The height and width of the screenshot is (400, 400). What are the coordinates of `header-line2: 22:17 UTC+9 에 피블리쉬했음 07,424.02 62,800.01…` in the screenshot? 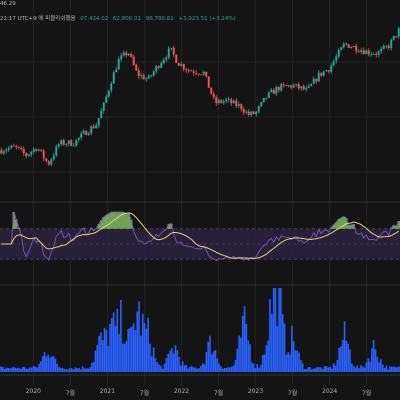 It's located at (119, 19).